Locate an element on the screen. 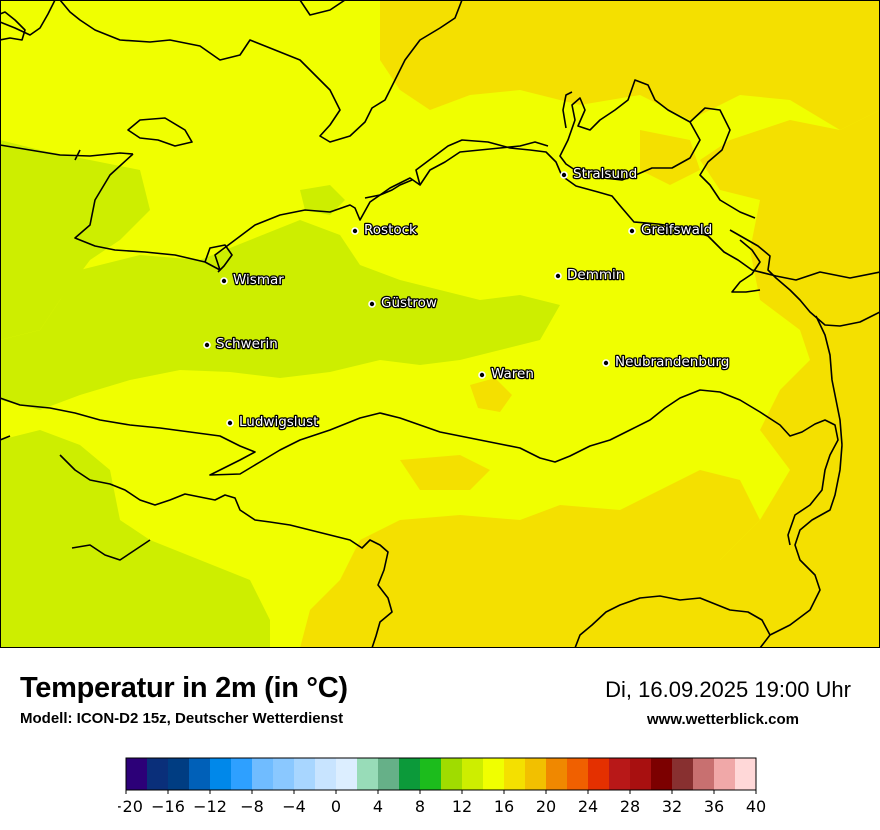  legend-tick-label: 24 is located at coordinates (588, 806).